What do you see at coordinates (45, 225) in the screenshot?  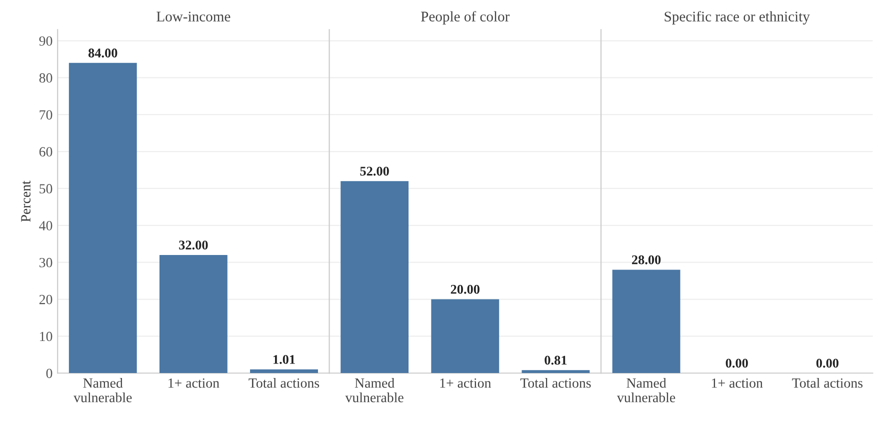 I see `y-tick-label: 40` at bounding box center [45, 225].